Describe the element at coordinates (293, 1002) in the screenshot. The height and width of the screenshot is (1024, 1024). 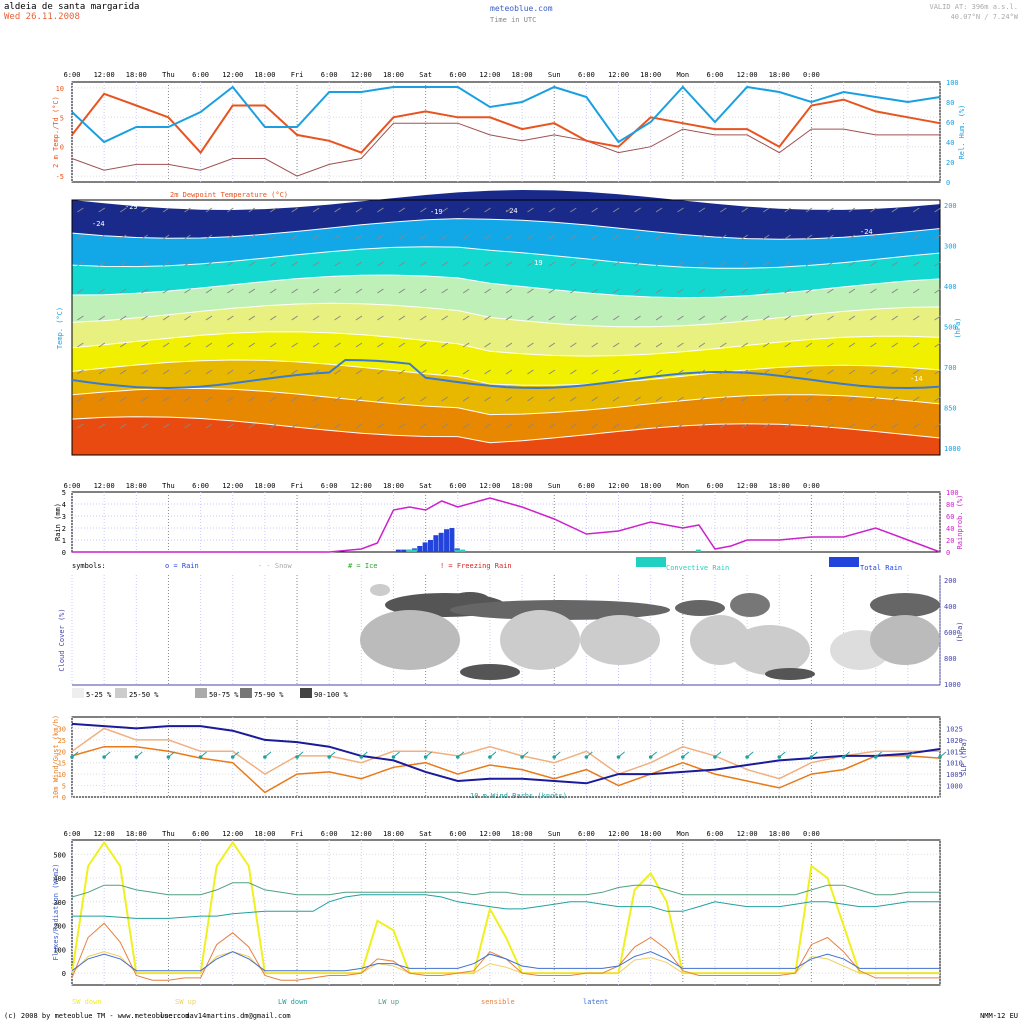
I see `flux-legend-label: LW down` at that location.